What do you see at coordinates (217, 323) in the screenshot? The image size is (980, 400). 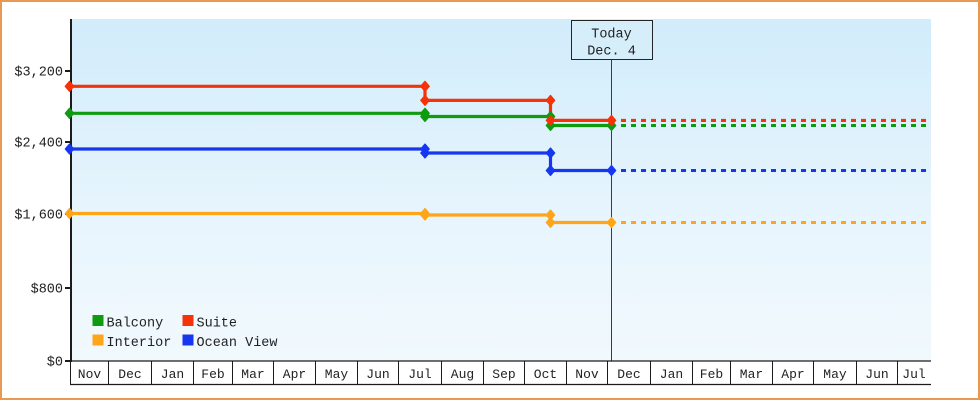 I see `svg-text: Suite` at bounding box center [217, 323].